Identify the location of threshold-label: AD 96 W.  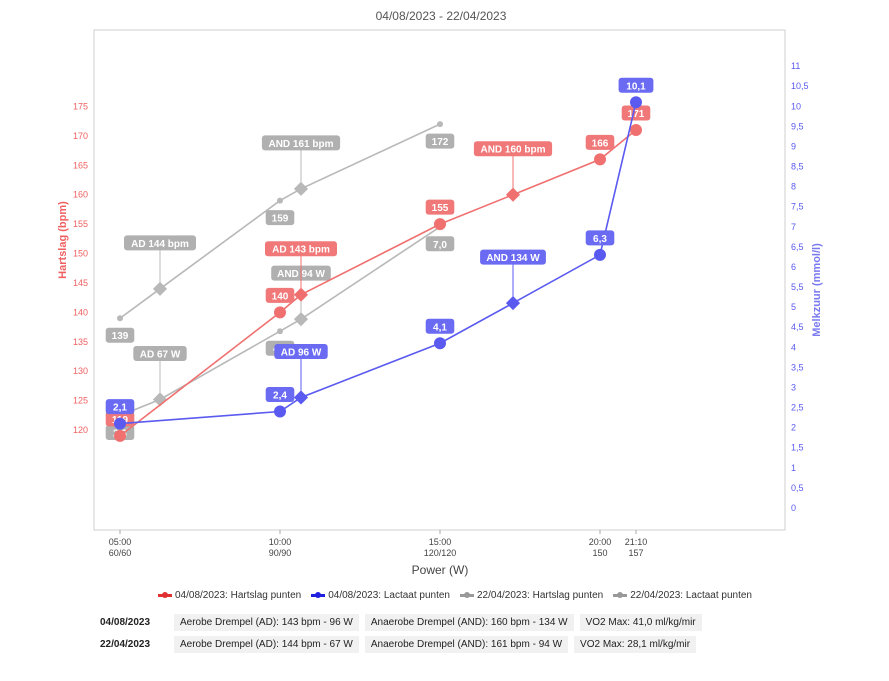
(301, 352).